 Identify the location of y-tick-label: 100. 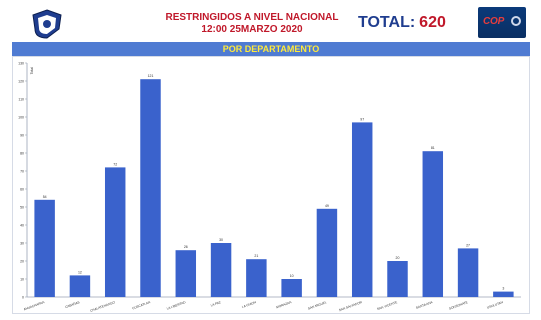
(21, 118).